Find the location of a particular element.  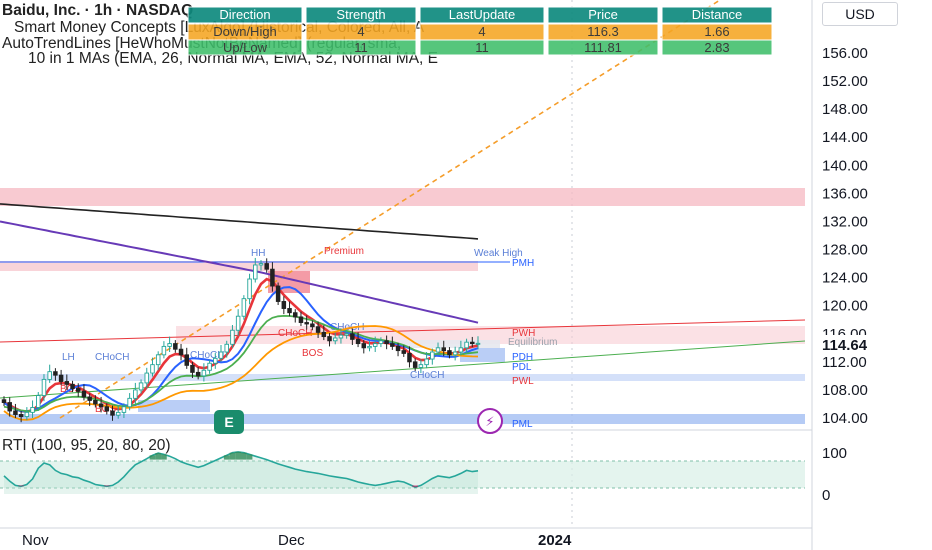

pwl-zone is located at coordinates (402, 377).